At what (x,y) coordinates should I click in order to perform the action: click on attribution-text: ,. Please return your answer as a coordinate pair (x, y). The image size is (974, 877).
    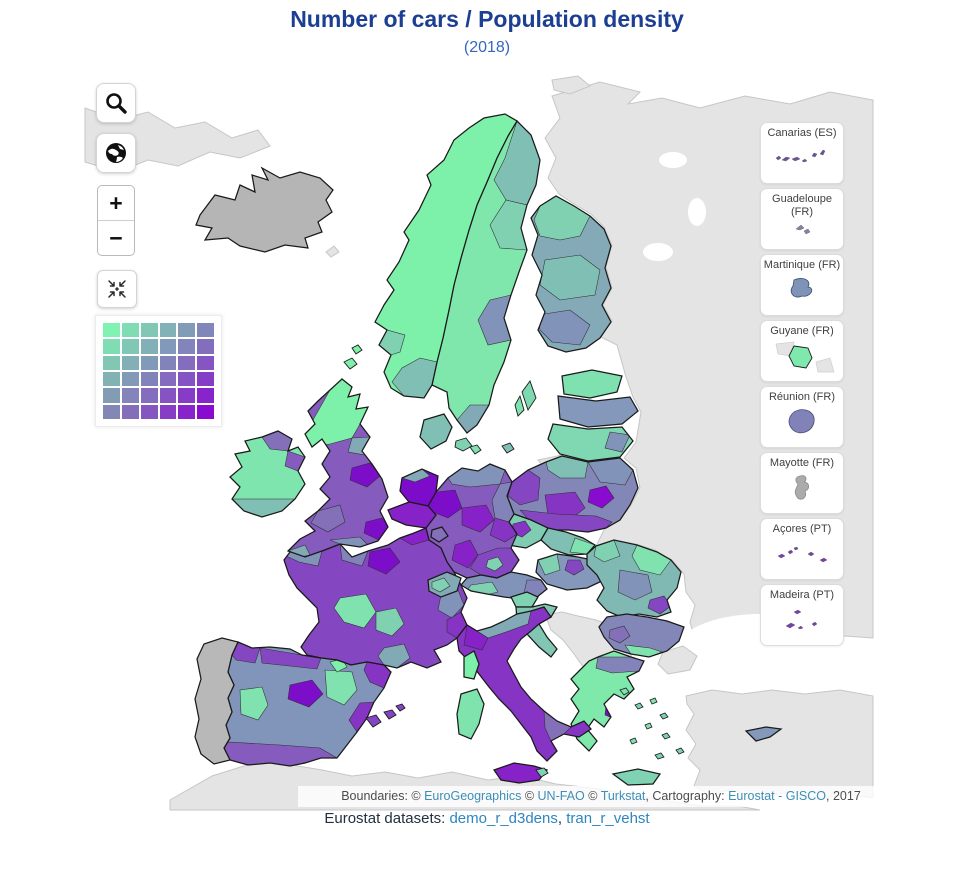
    Looking at the image, I should click on (562, 818).